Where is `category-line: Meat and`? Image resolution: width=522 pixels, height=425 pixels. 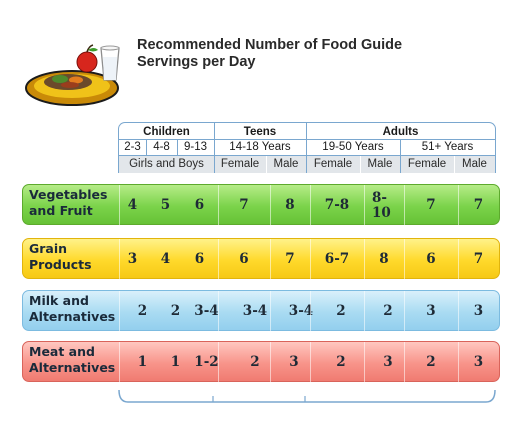 category-line: Meat and is located at coordinates (62, 351).